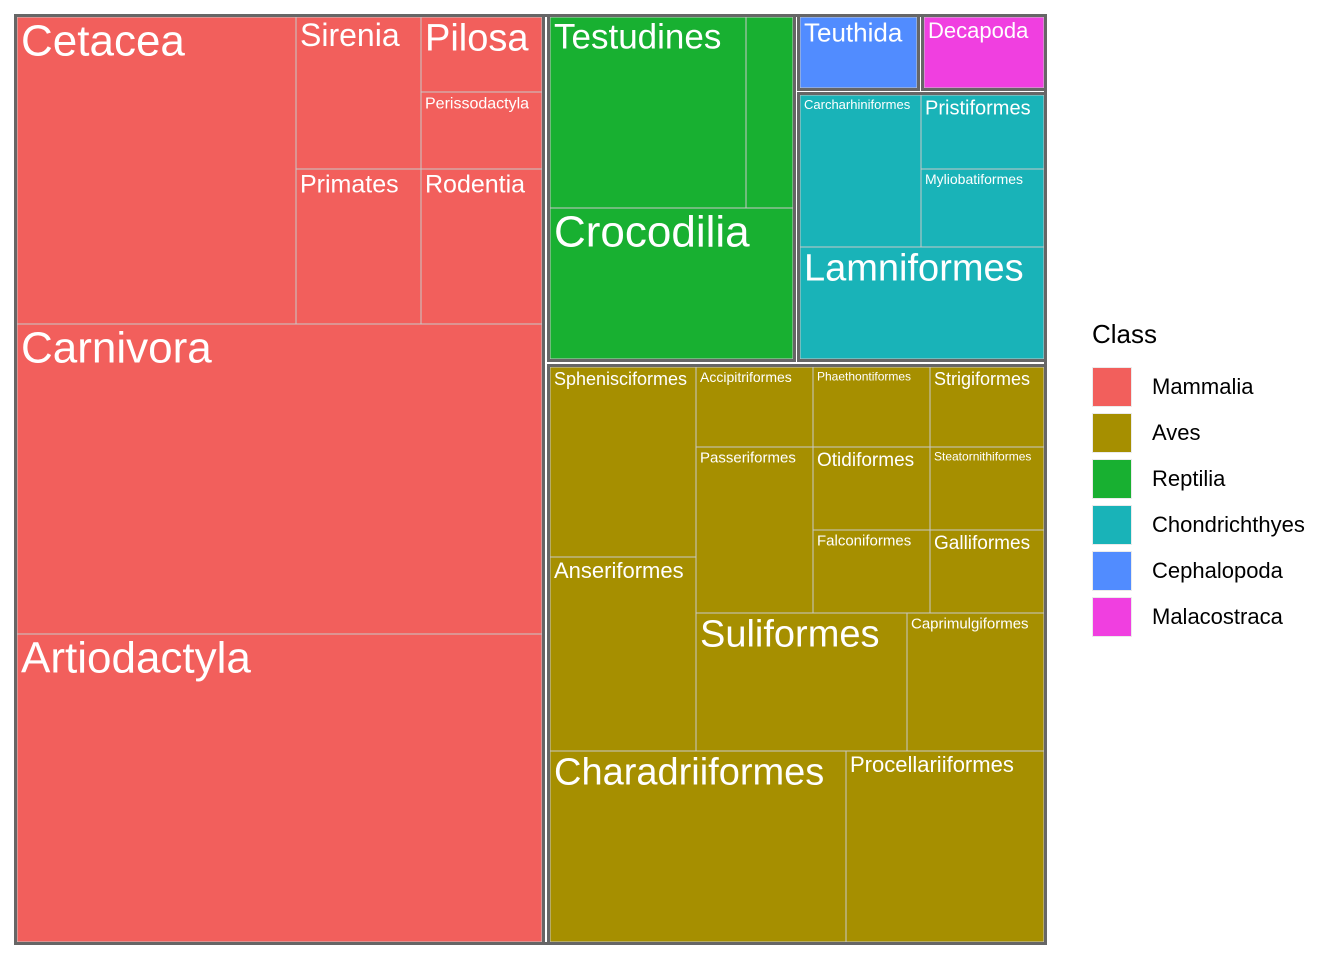 The width and height of the screenshot is (1344, 960). I want to click on tile-label: Procellariiformes, so click(932, 764).